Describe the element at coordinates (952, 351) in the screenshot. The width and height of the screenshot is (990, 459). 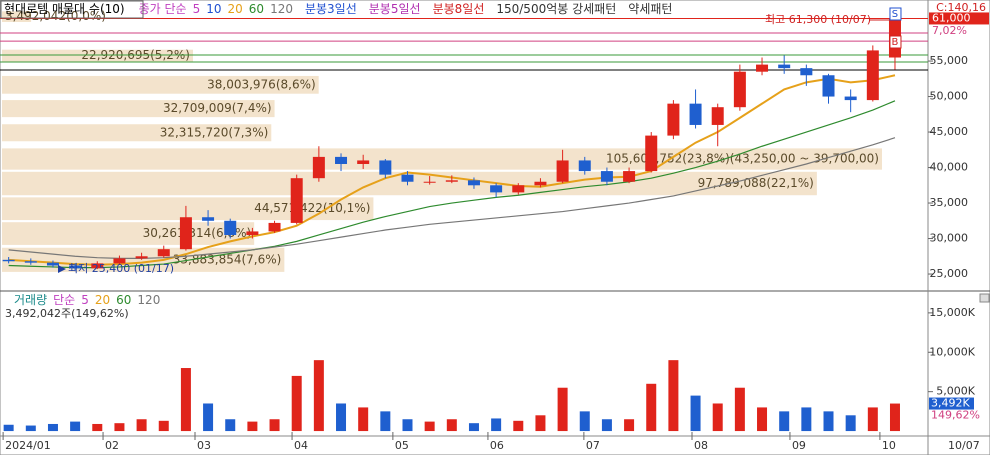
I see `y-tick-label: 10,000K` at that location.